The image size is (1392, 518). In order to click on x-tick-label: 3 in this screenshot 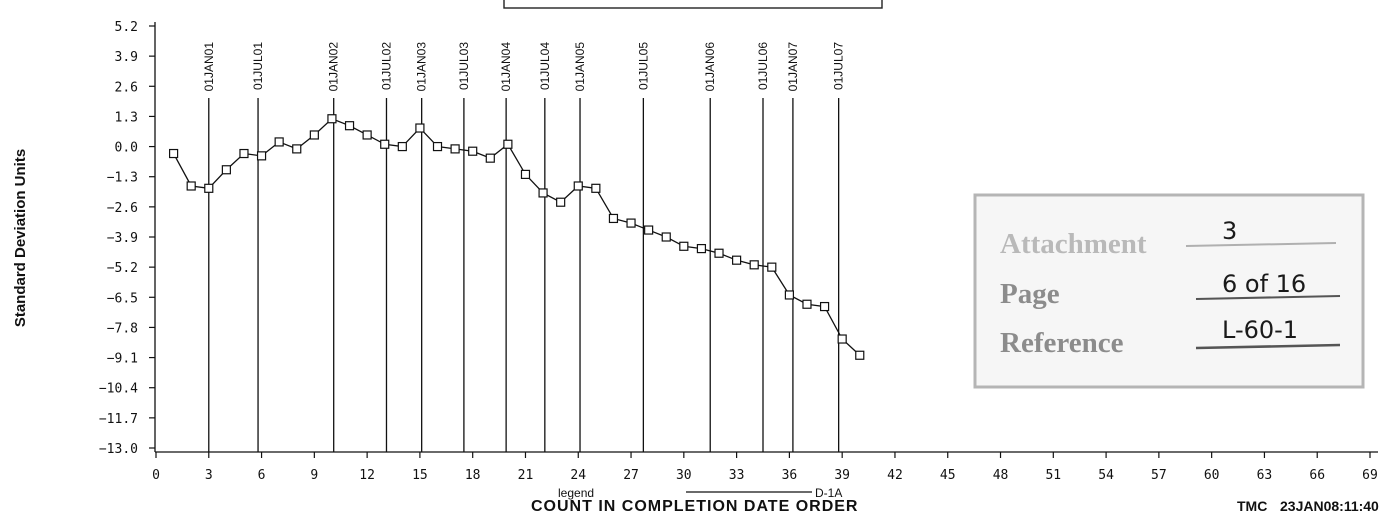, I will do `click(209, 475)`.